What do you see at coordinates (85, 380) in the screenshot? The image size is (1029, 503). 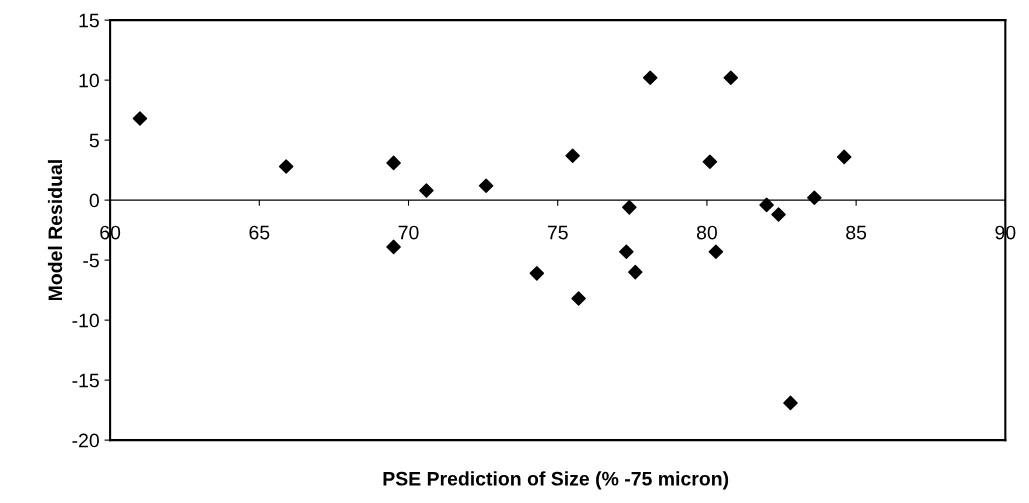 I see `y-tick-label: -15` at bounding box center [85, 380].